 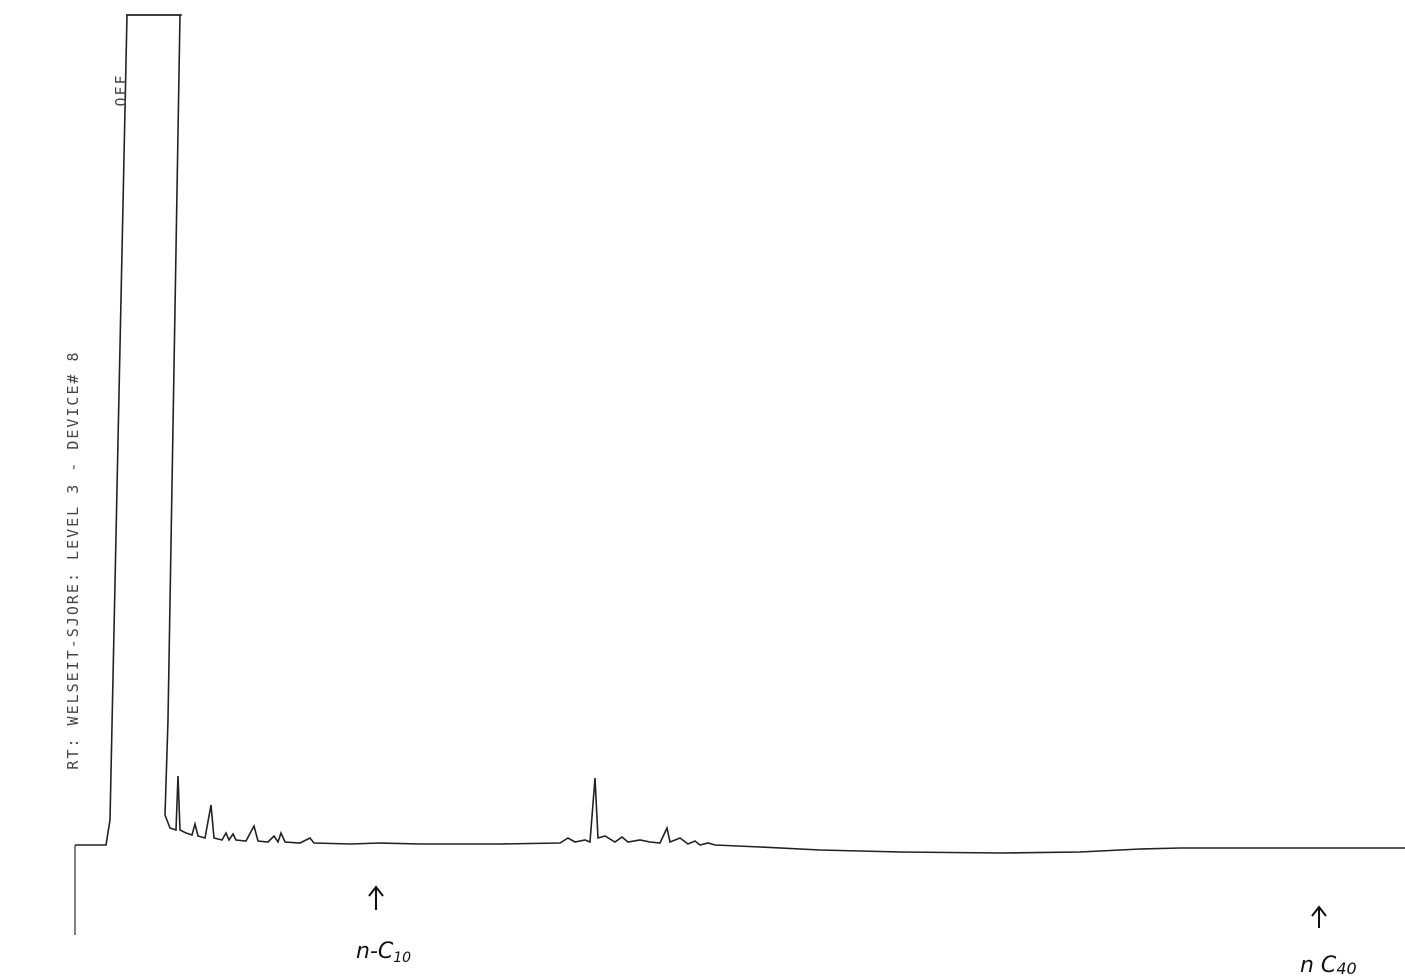 I want to click on status-label: OFF, so click(x=121, y=89).